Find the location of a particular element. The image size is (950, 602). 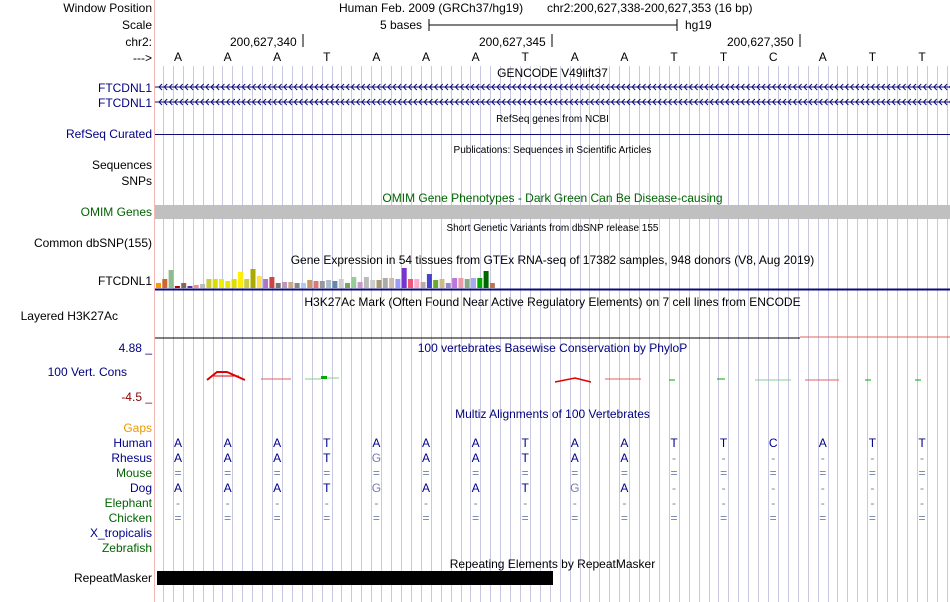

h3k27ac-track-label: Layered H3K27Ac is located at coordinates (69, 316).